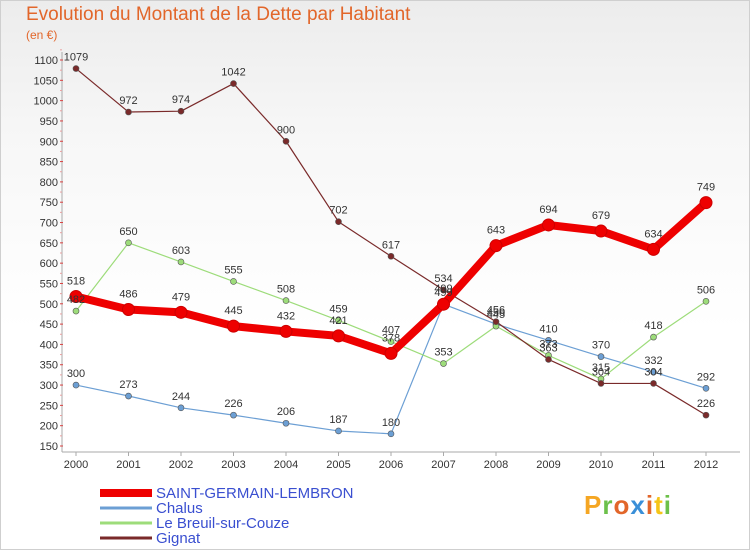 Image resolution: width=750 pixels, height=550 pixels. What do you see at coordinates (667, 505) in the screenshot?
I see `logo-letter: i` at bounding box center [667, 505].